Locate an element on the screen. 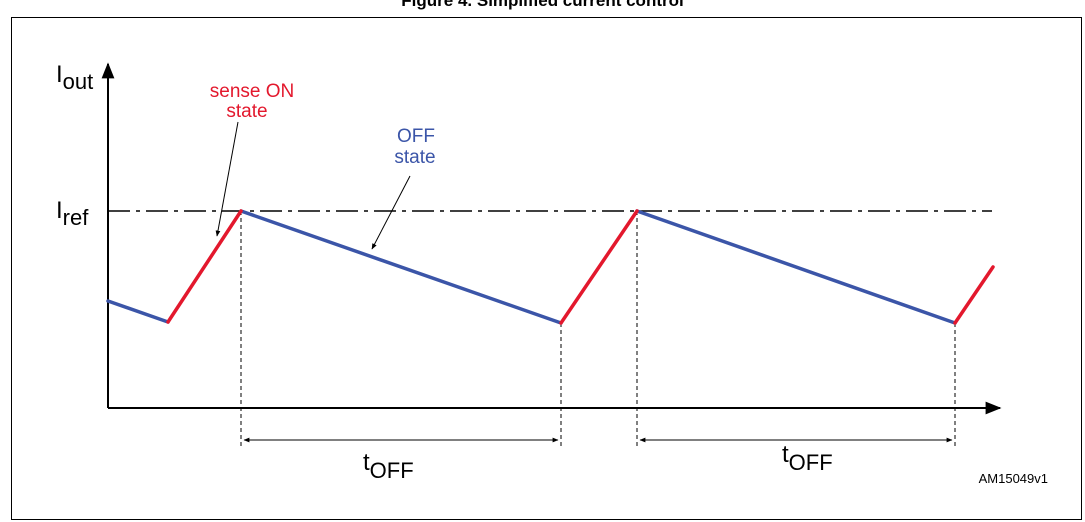  on-state-label-line2: state is located at coordinates (246, 111).